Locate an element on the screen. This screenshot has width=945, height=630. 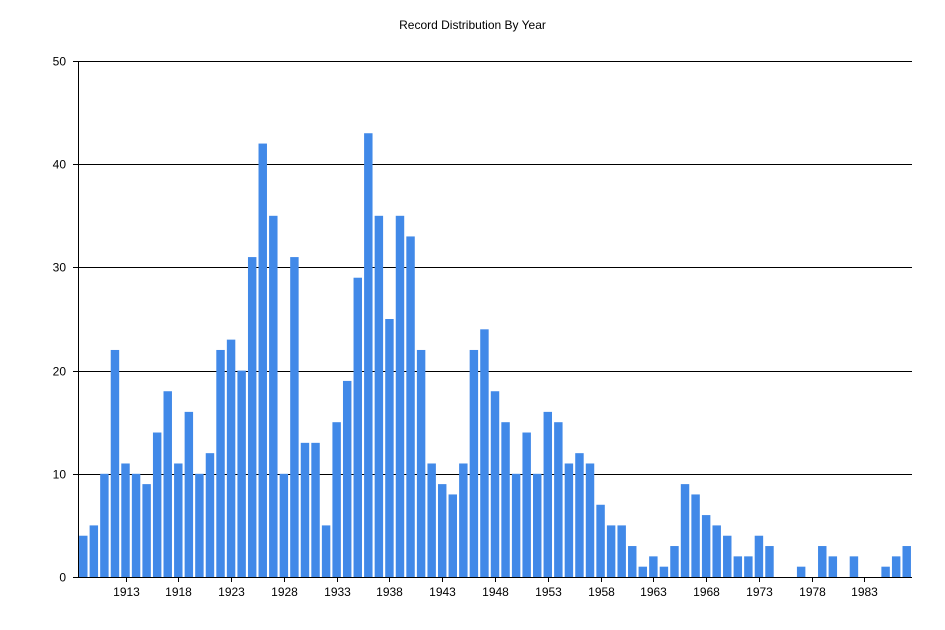
bar-1925 is located at coordinates (252, 417).